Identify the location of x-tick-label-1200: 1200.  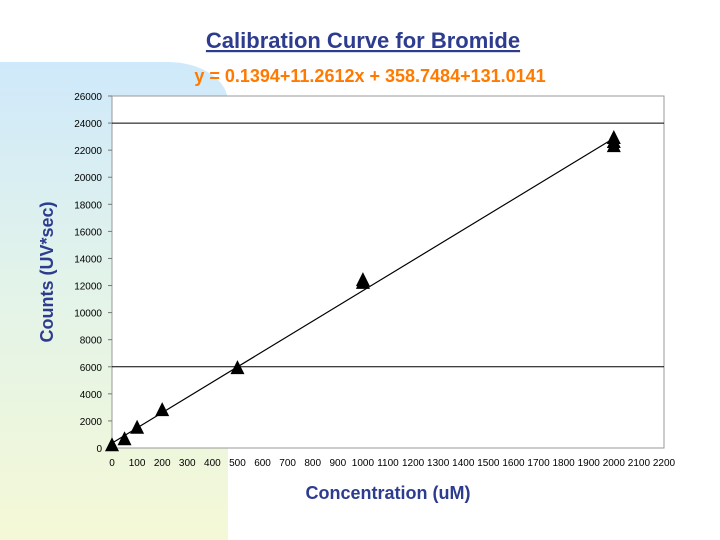
(413, 463).